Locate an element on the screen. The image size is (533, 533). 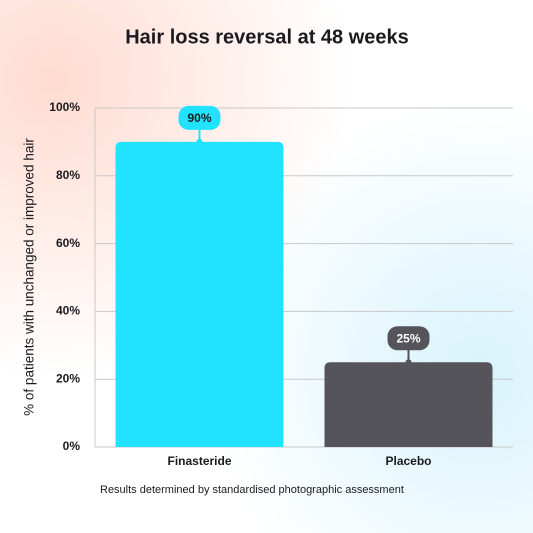
x-tick-label: Finasteride is located at coordinates (199, 461).